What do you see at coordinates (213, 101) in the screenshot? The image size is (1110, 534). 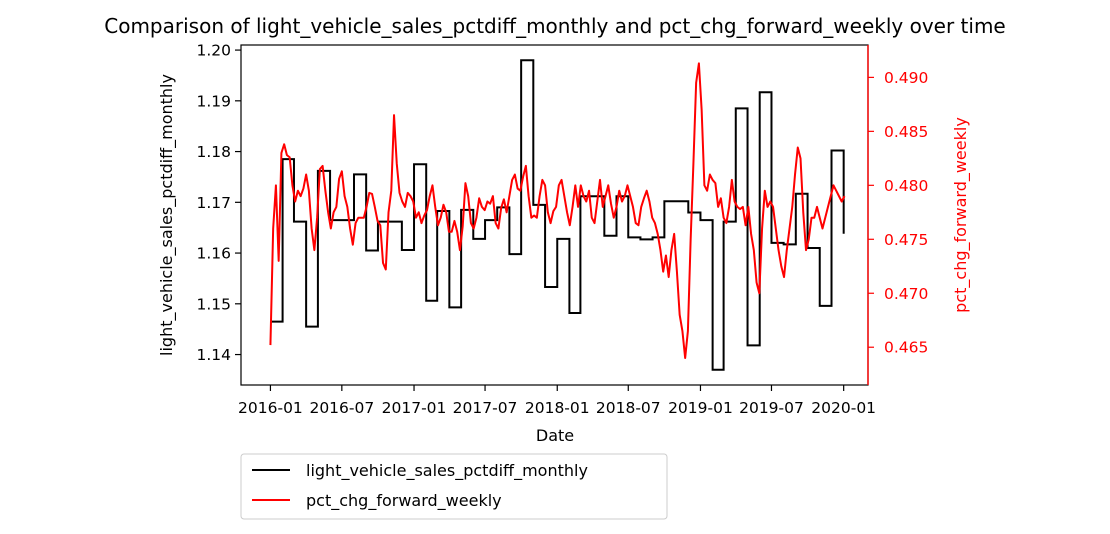 I see `y-left-tick-label: 1.19` at bounding box center [213, 101].